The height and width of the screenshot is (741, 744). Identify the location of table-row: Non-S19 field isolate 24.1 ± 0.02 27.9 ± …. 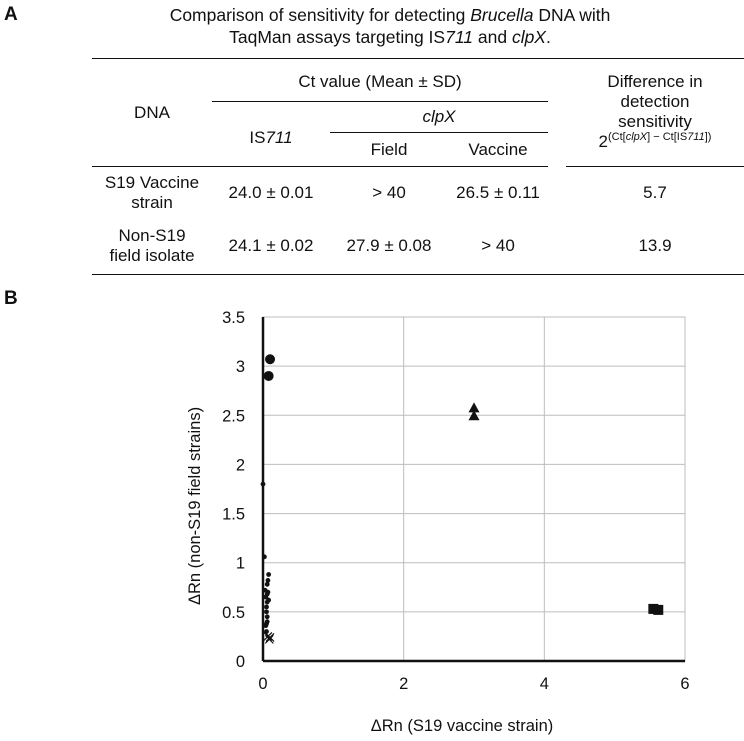
(418, 246).